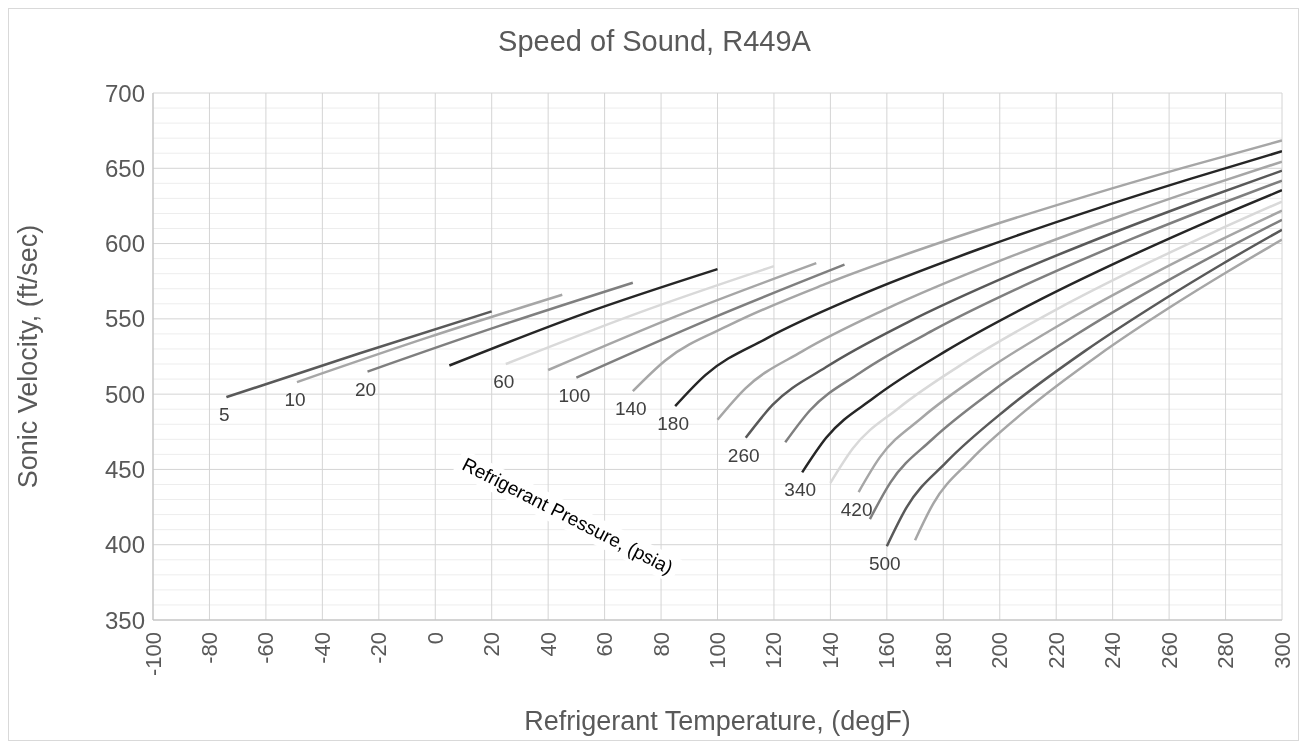 The image size is (1307, 749). Describe the element at coordinates (124, 319) in the screenshot. I see `y-tick-label: 550` at that location.